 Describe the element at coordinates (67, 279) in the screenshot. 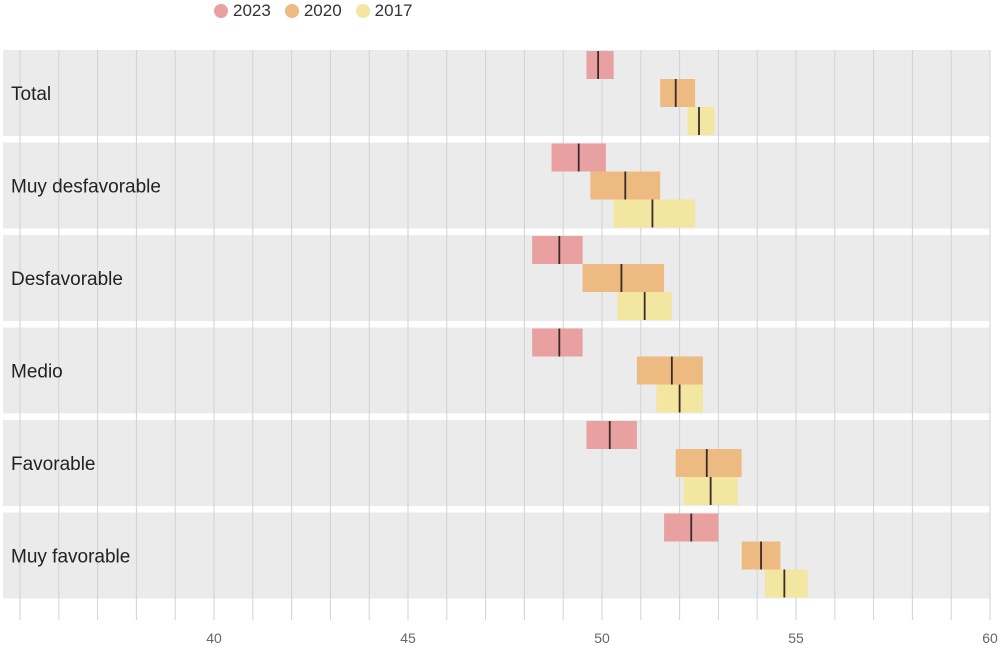

I see `category-label: Desfavorable` at that location.